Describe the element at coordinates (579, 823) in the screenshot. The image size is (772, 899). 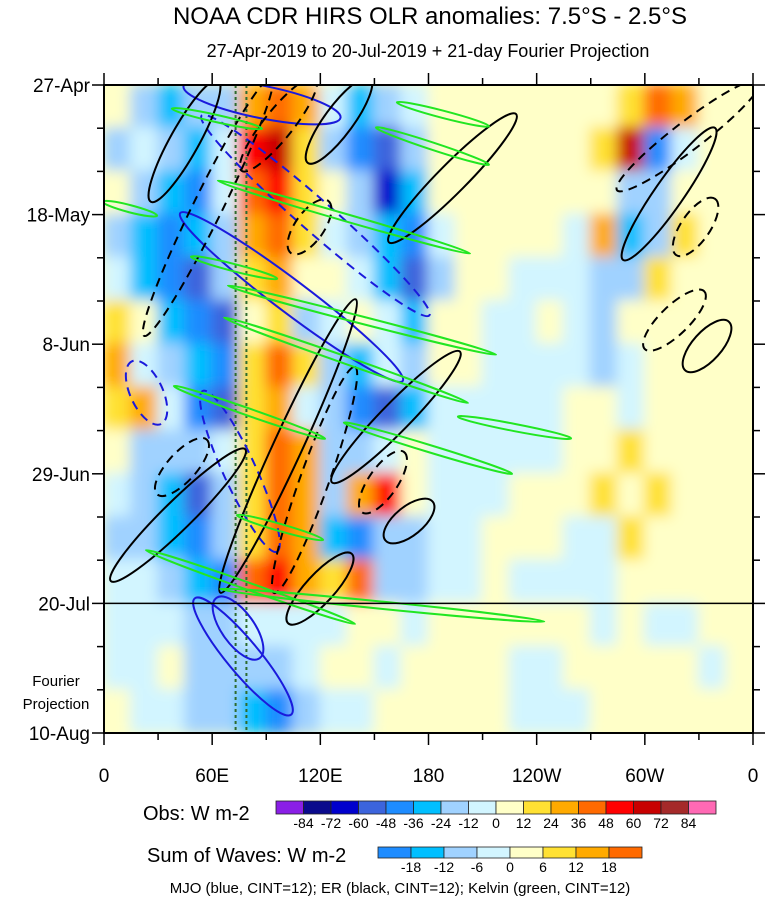
I see `obs-colorbar-tick-label: 36` at that location.